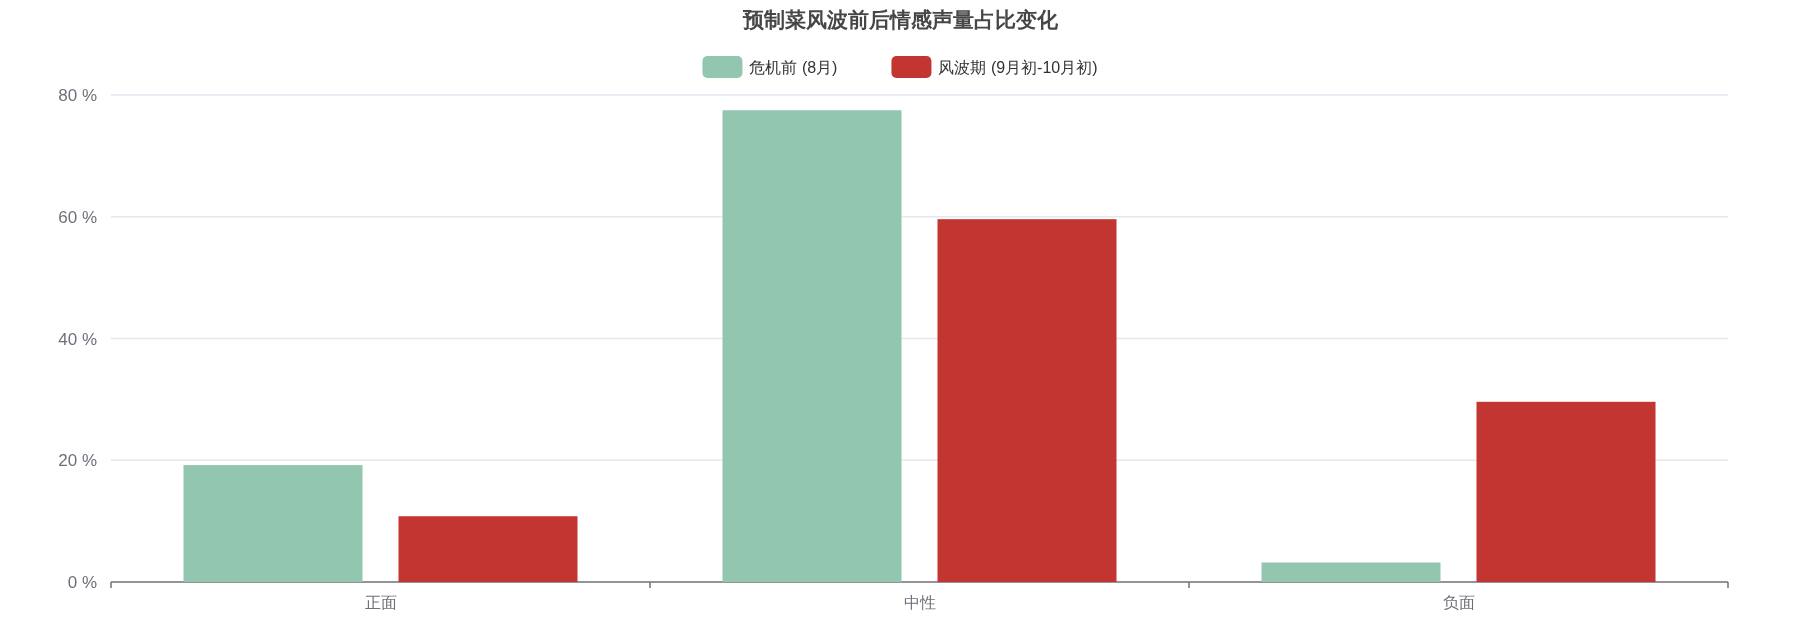  What do you see at coordinates (919, 602) in the screenshot?
I see `x-tick-label: 中性` at bounding box center [919, 602].